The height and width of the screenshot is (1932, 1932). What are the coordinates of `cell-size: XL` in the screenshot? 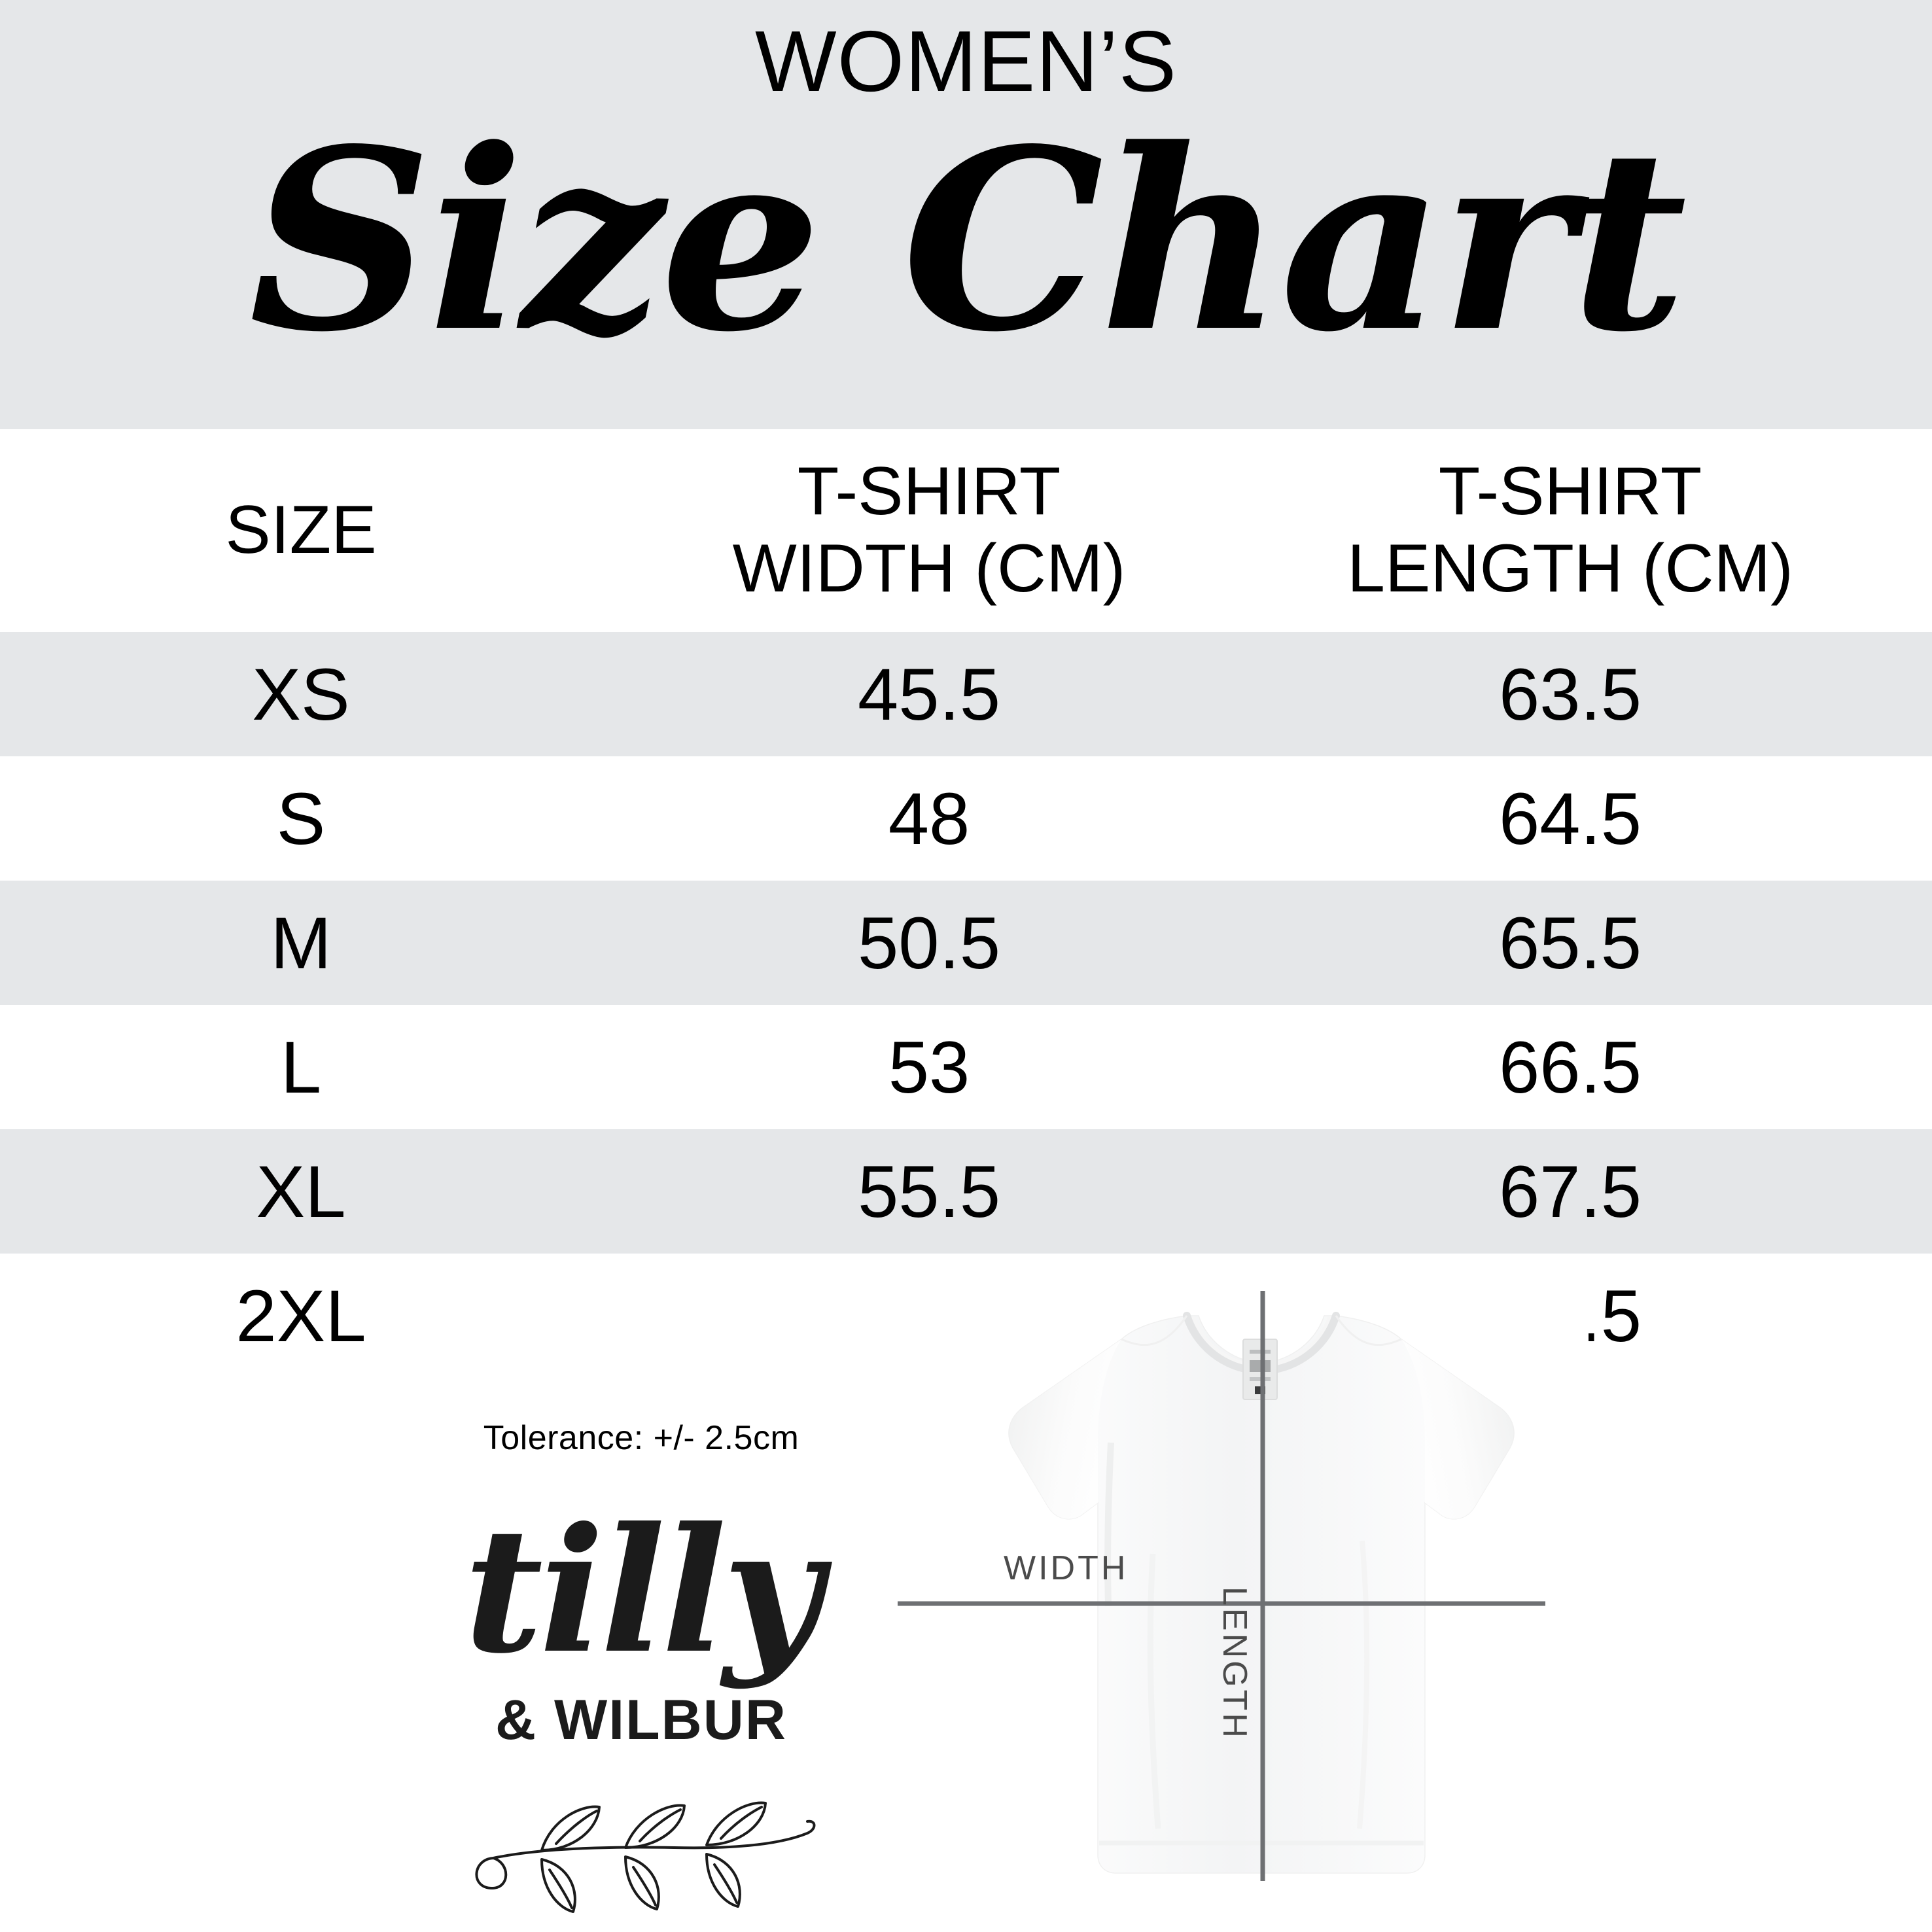 It's located at (301, 1191).